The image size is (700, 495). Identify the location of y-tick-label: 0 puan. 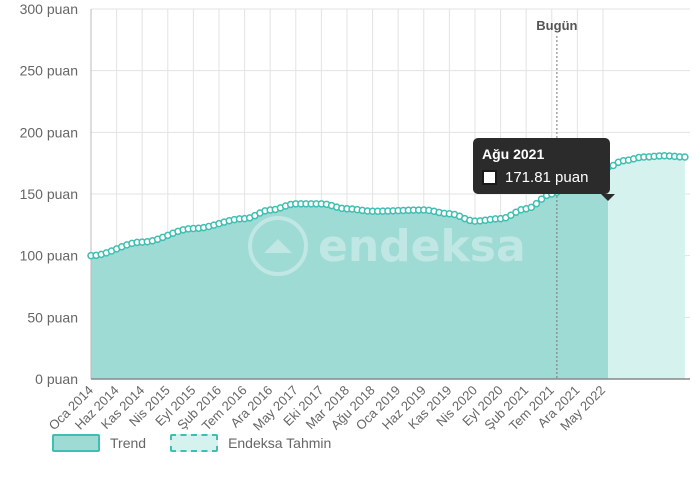
(56, 379).